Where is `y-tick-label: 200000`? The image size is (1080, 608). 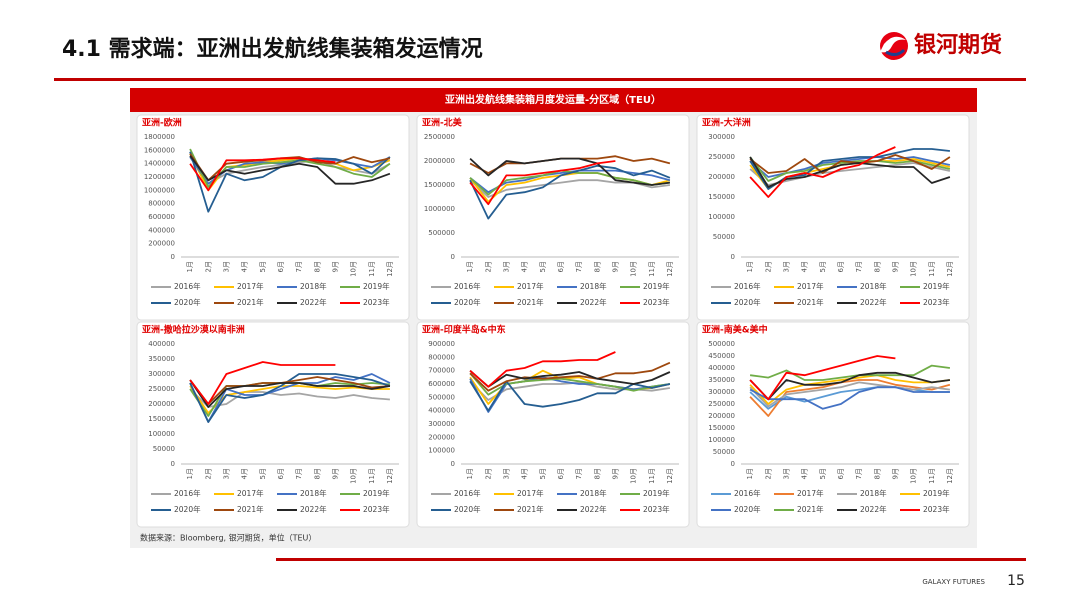
y-tick-label: 200000 is located at coordinates (161, 404).